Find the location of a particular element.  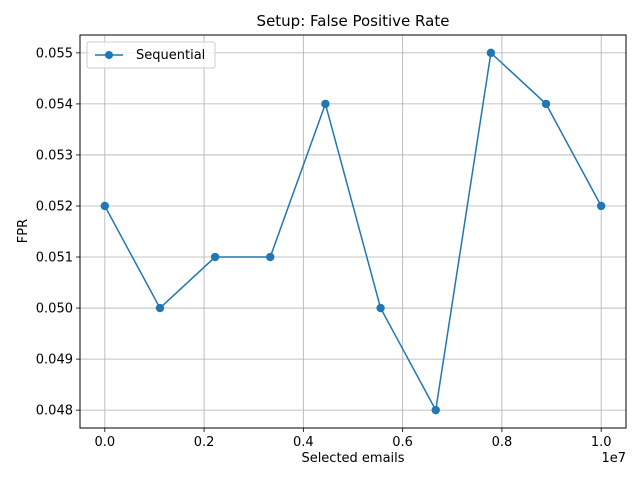

y-tick-label: 0.054 is located at coordinates (54, 104).